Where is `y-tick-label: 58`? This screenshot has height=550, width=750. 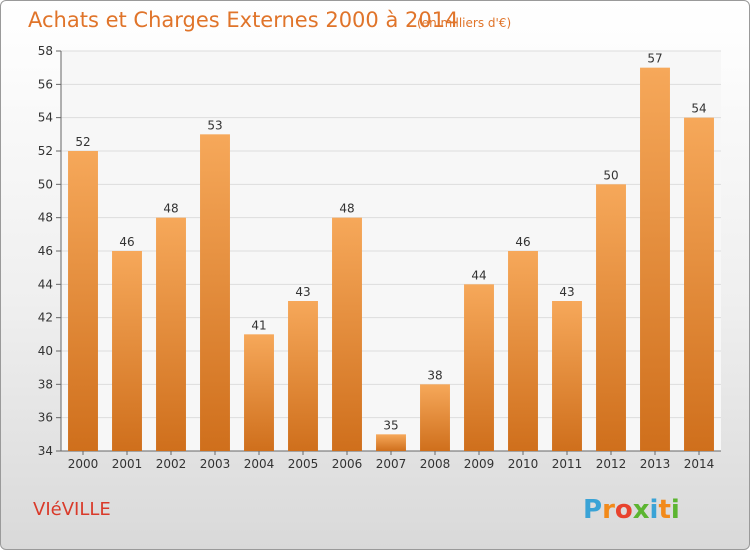 y-tick-label: 58 is located at coordinates (45, 51).